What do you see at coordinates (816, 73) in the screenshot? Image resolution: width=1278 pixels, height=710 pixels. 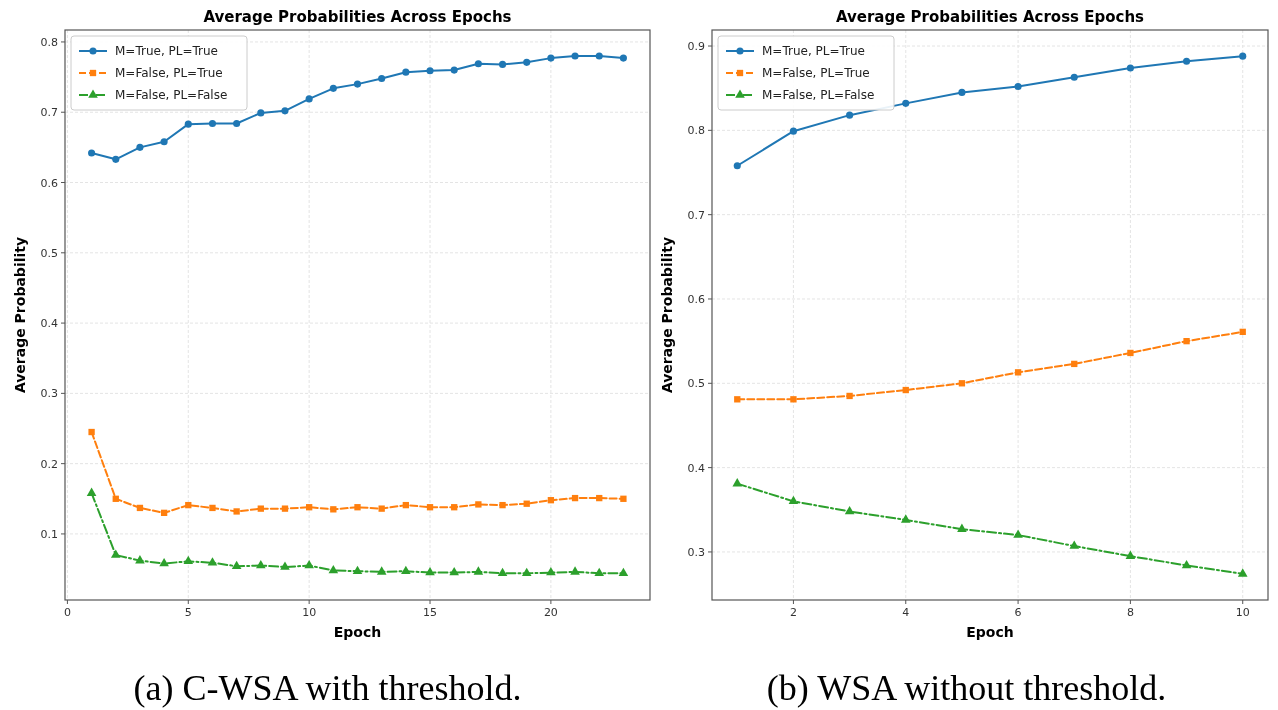 I see `legend-label: M=False, PL=True` at bounding box center [816, 73].